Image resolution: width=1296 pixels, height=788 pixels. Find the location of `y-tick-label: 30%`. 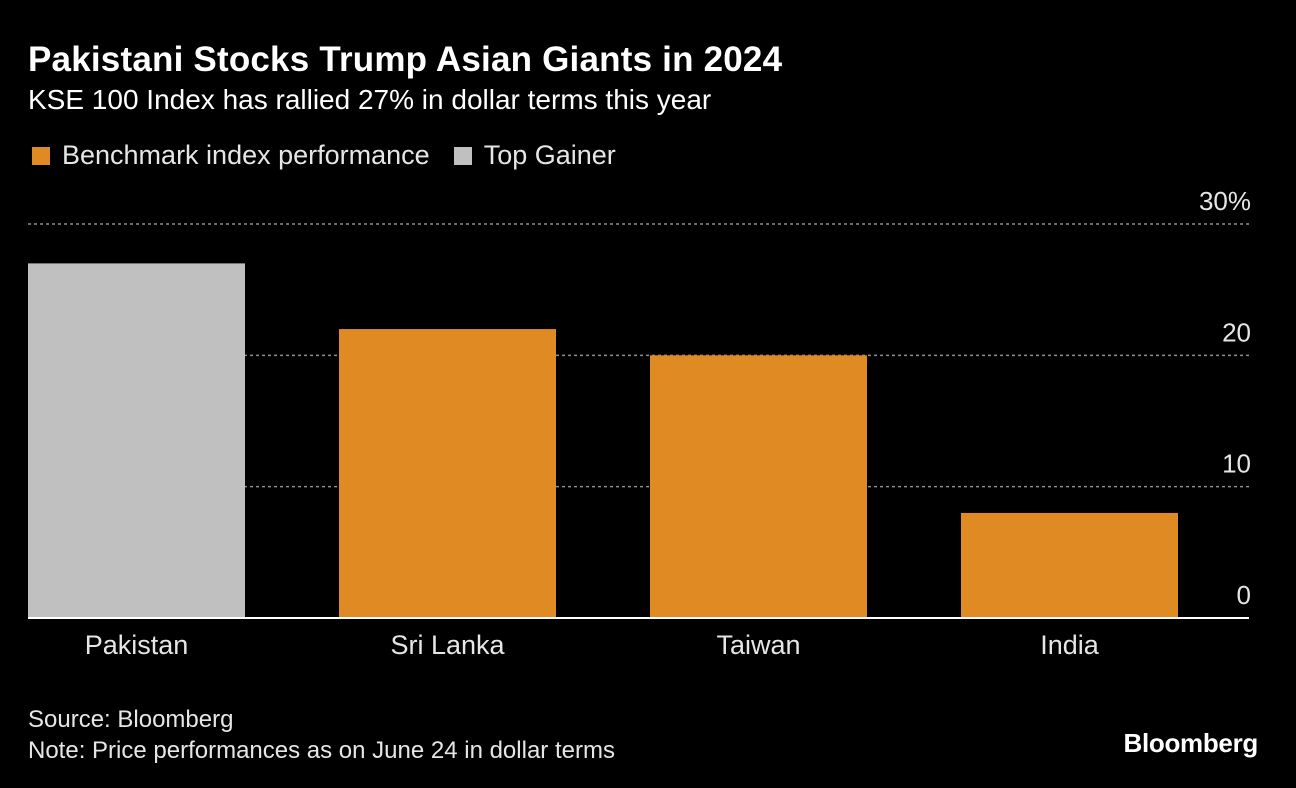

y-tick-label: 30% is located at coordinates (1225, 201).